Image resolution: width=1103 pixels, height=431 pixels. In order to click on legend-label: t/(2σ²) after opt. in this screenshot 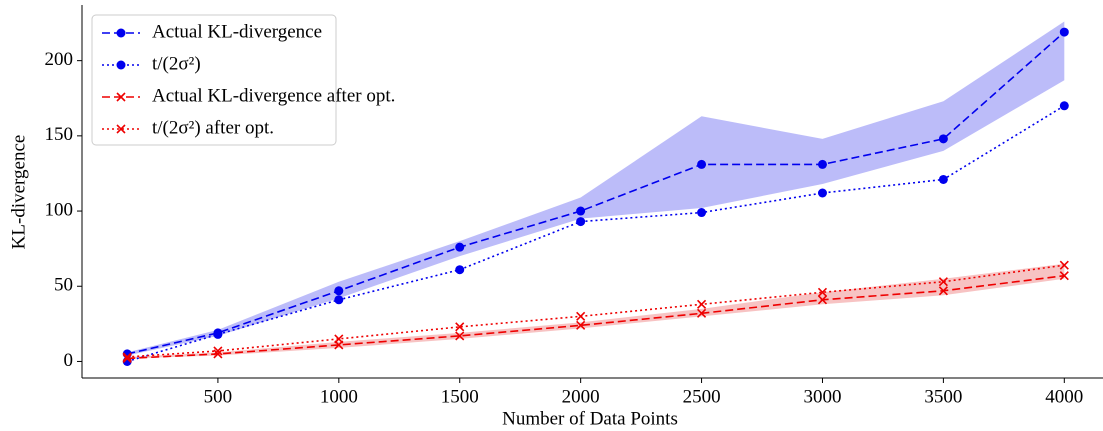, I will do `click(213, 127)`.